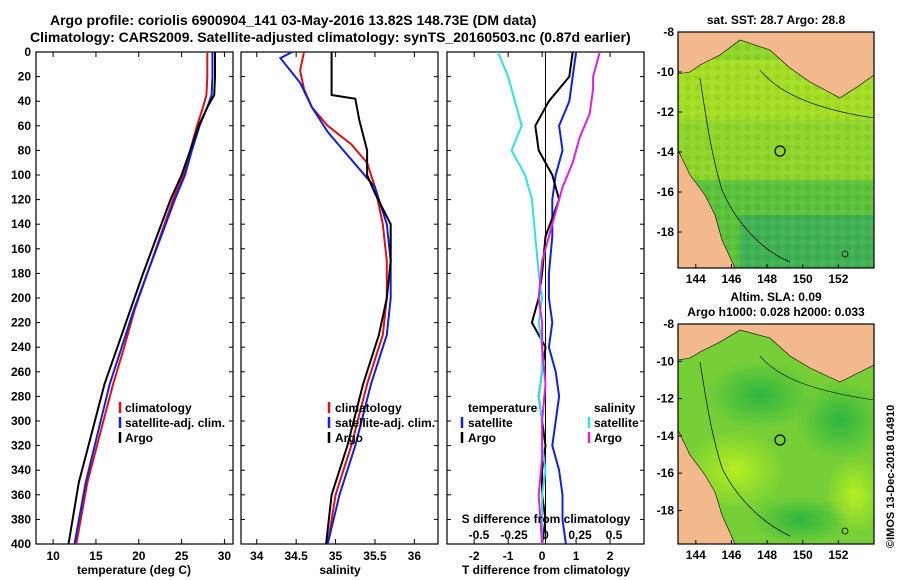 The width and height of the screenshot is (900, 580). Describe the element at coordinates (546, 570) in the screenshot. I see `difference-x-label: T difference from climatology` at that location.